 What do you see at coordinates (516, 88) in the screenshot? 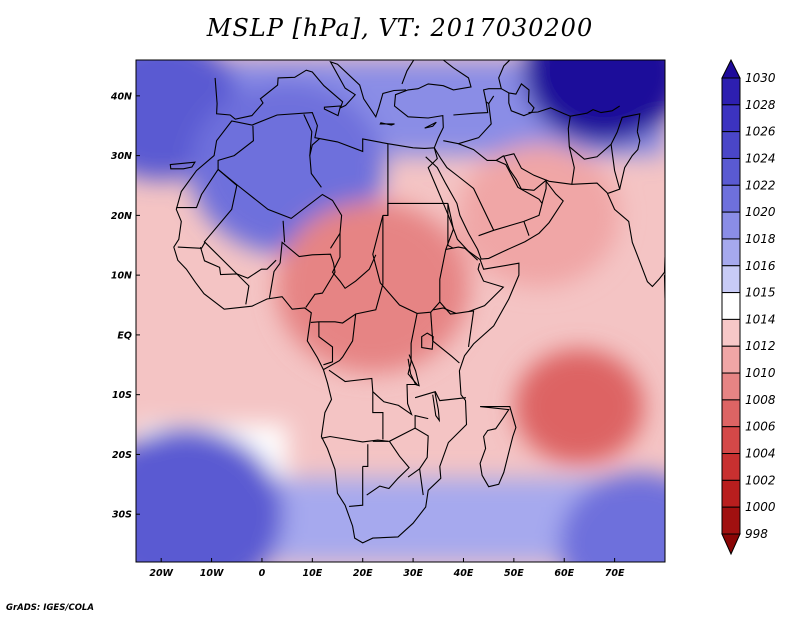
I see `caspian-sea-coast` at bounding box center [516, 88].